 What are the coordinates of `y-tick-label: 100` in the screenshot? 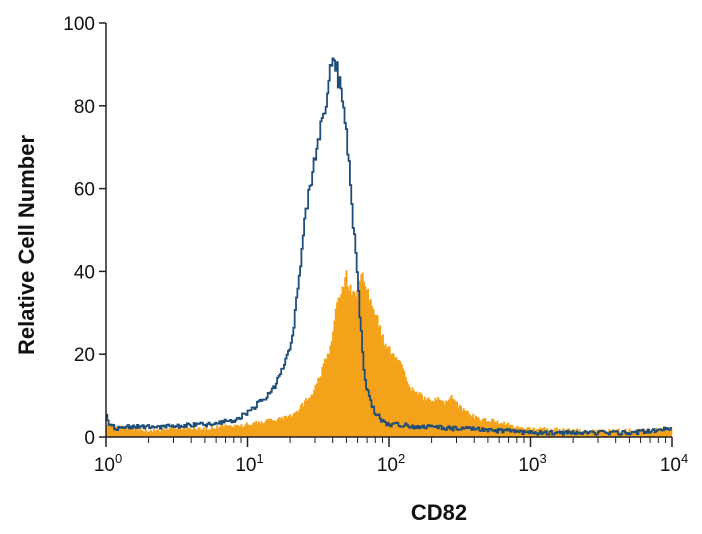 It's located at (79, 24).